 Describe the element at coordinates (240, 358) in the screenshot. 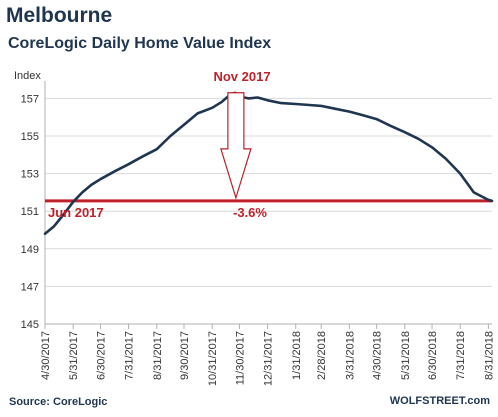

I see `x-tick-label: 11/30/2017` at that location.